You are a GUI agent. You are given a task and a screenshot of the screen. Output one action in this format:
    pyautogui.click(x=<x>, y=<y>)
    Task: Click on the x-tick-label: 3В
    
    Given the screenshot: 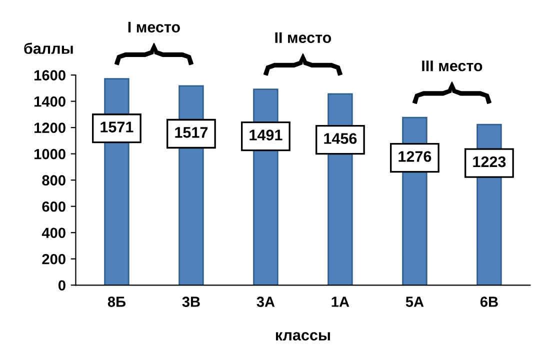 What is the action you would take?
    pyautogui.click(x=191, y=301)
    